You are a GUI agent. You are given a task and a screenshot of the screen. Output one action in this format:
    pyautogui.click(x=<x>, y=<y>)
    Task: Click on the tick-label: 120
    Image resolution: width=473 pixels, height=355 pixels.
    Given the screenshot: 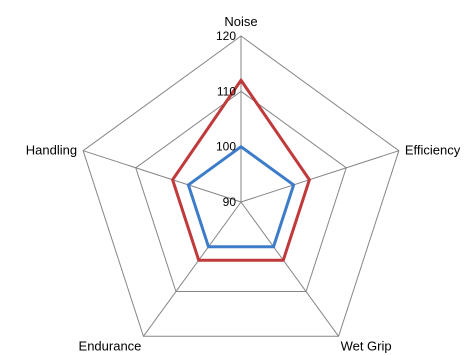 What is the action you would take?
    pyautogui.click(x=226, y=36)
    